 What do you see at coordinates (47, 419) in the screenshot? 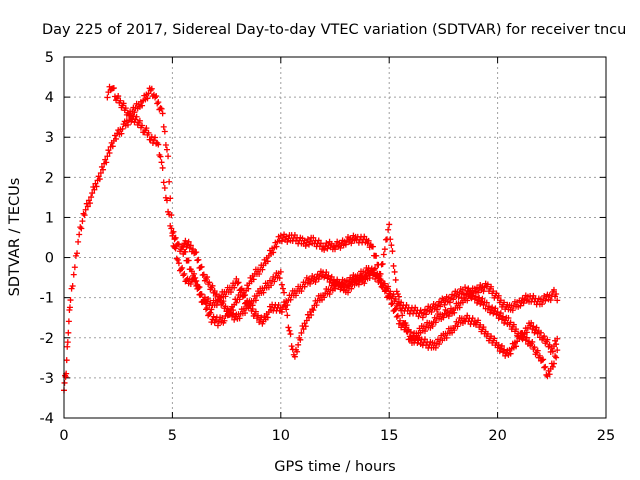
I see `y-tick-label: -4` at bounding box center [47, 419].